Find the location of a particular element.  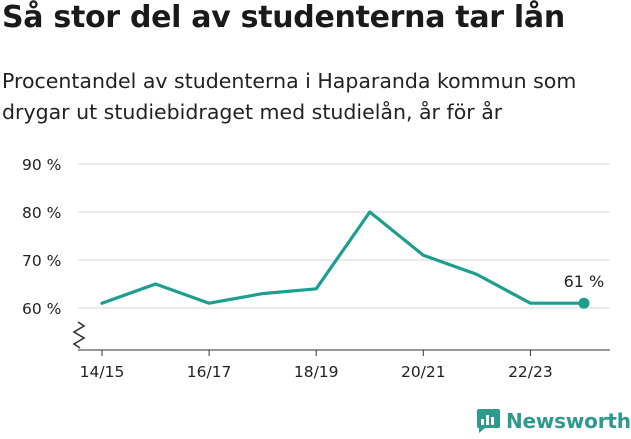

x-tick-label: 20/21 is located at coordinates (423, 372).